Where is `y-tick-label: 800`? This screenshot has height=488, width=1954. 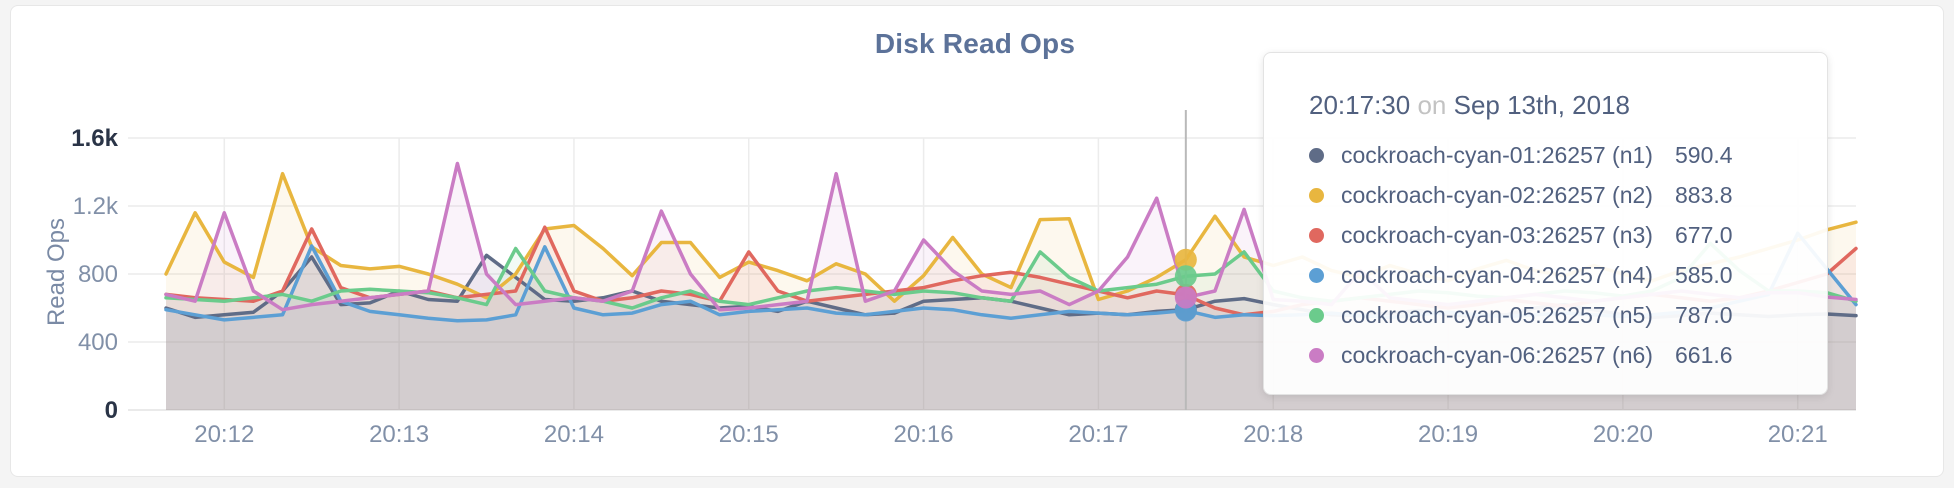 y-tick-label: 800 is located at coordinates (98, 274).